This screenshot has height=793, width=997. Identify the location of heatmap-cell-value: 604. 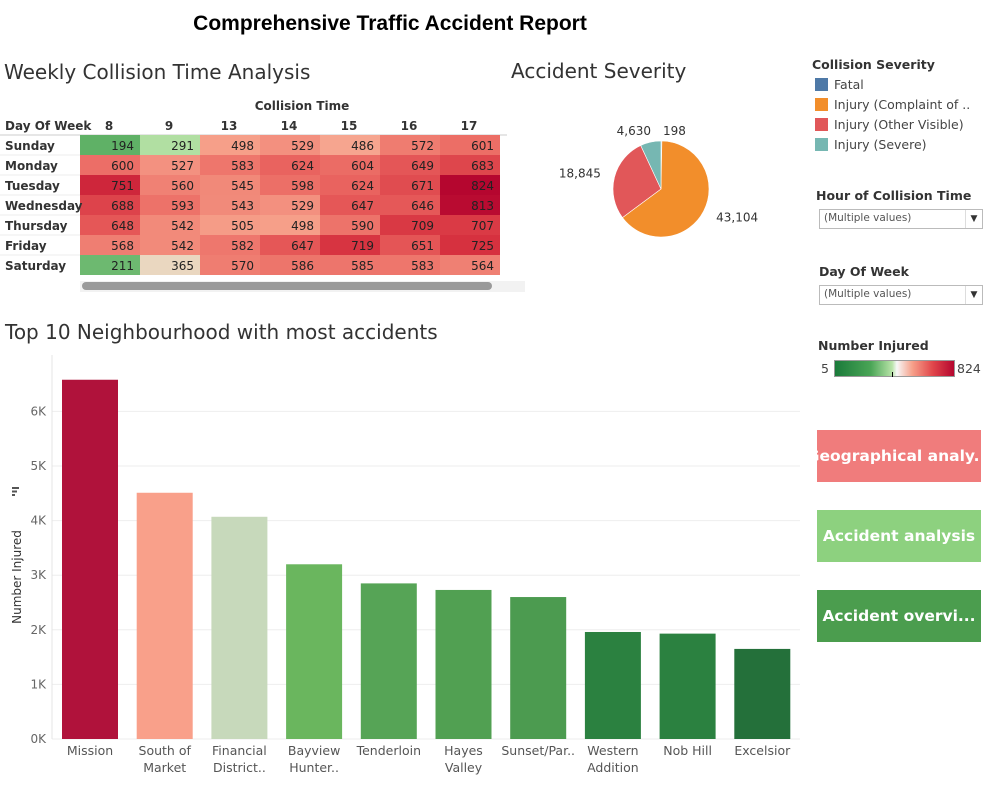
(362, 166).